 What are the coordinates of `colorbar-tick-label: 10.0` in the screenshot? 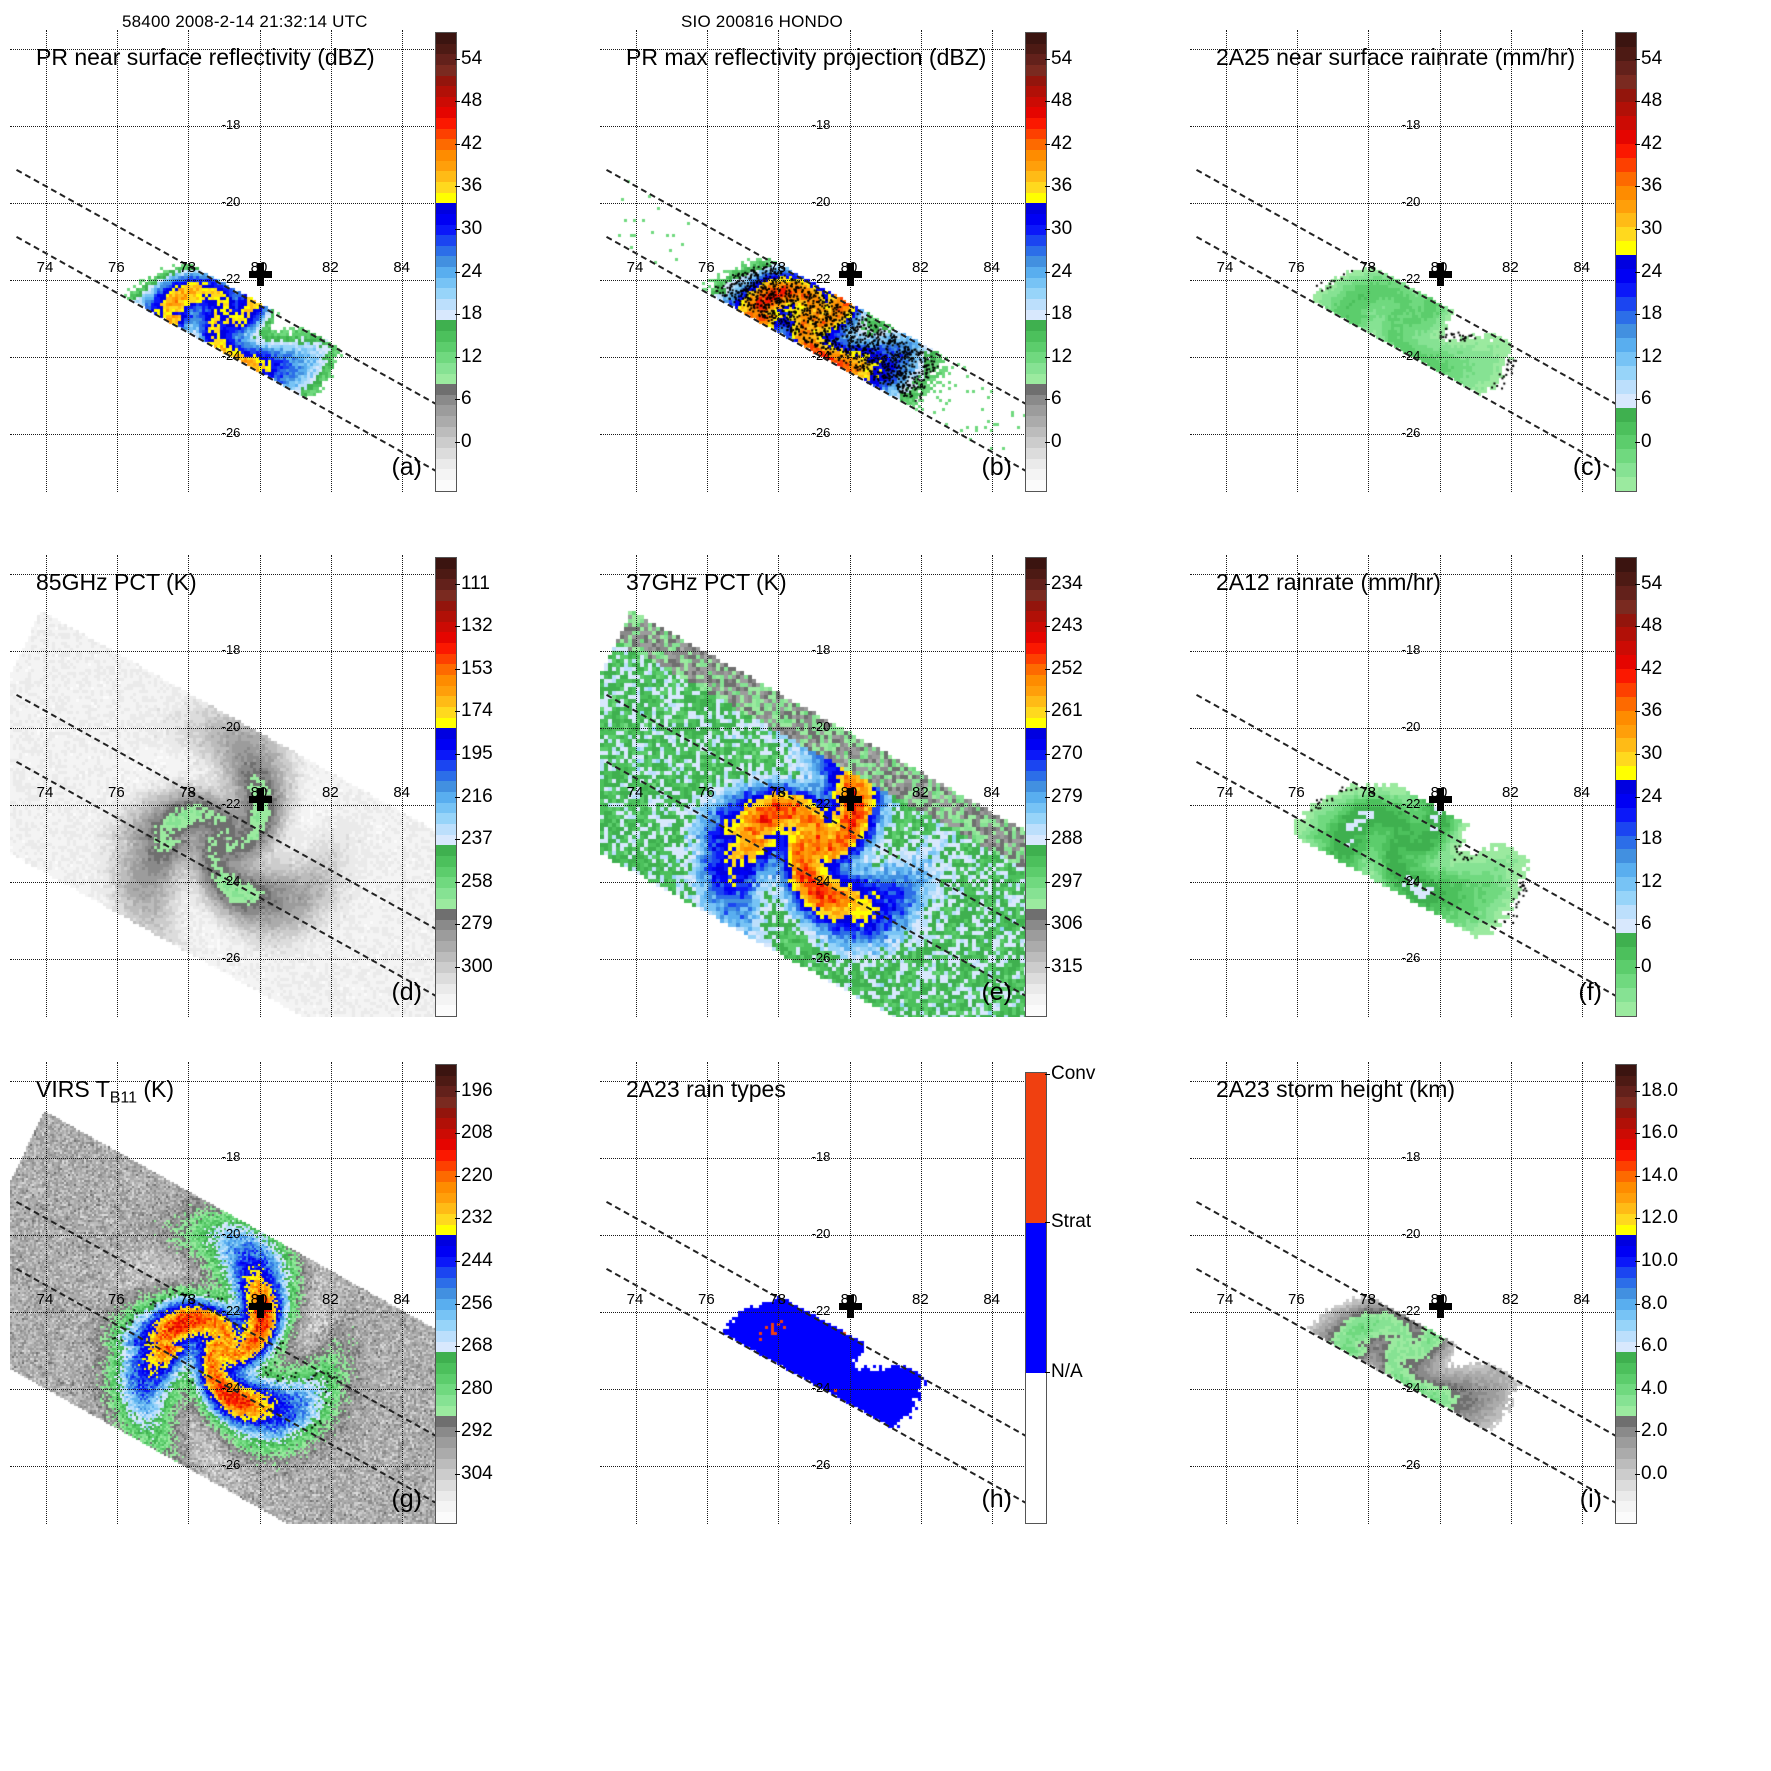 It's located at (1659, 1260).